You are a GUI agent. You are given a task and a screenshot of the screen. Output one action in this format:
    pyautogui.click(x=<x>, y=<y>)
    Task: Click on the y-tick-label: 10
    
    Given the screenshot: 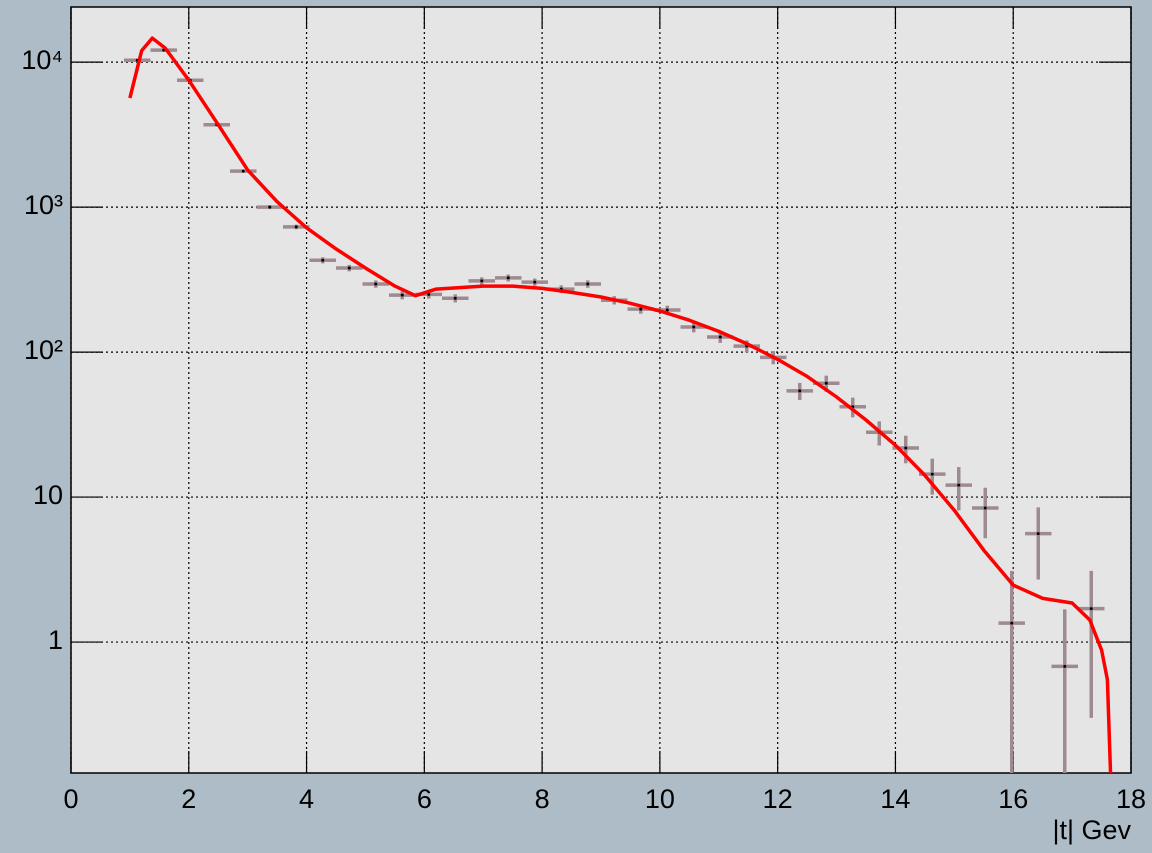 What is the action you would take?
    pyautogui.click(x=48, y=495)
    